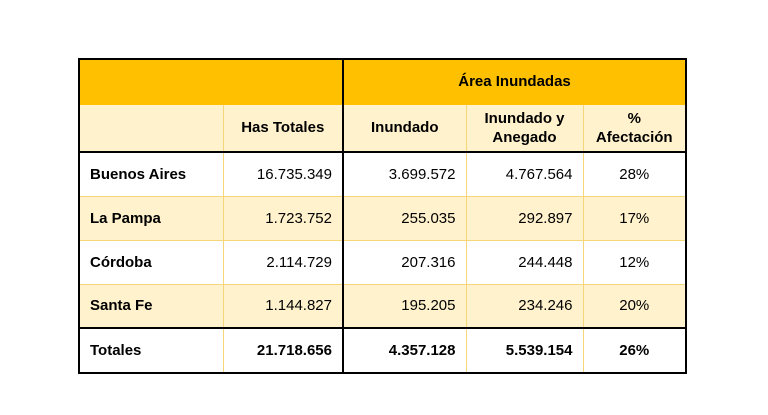  I want to click on cell: 4.767.564, so click(524, 174).